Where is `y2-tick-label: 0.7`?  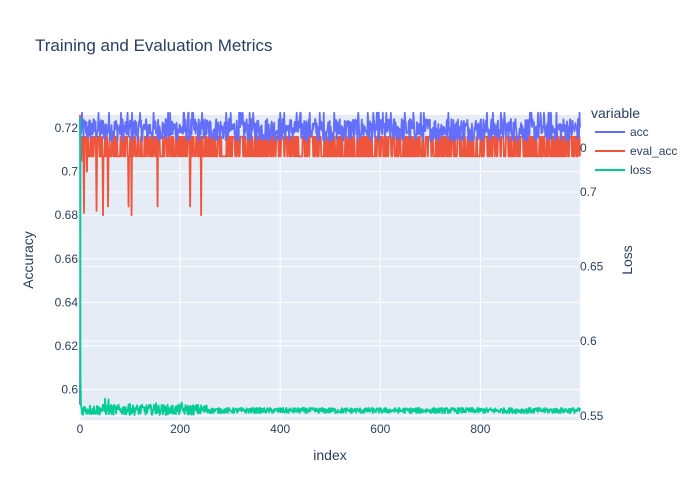
y2-tick-label: 0.7 is located at coordinates (588, 192).